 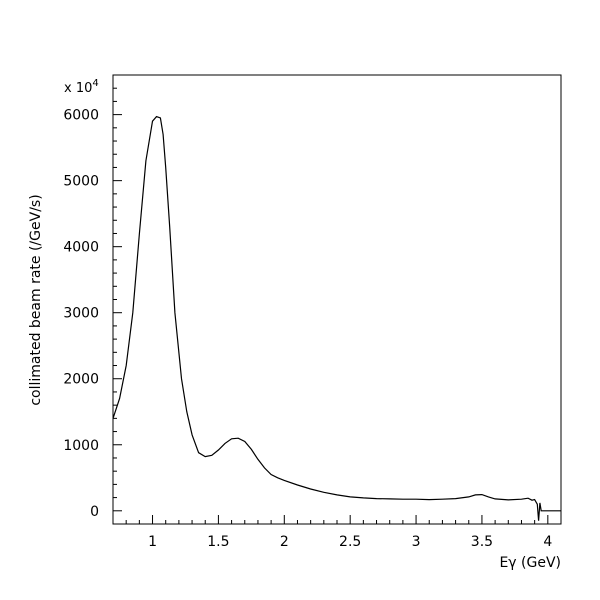 What do you see at coordinates (284, 542) in the screenshot?
I see `x-tick-label: 2` at bounding box center [284, 542].